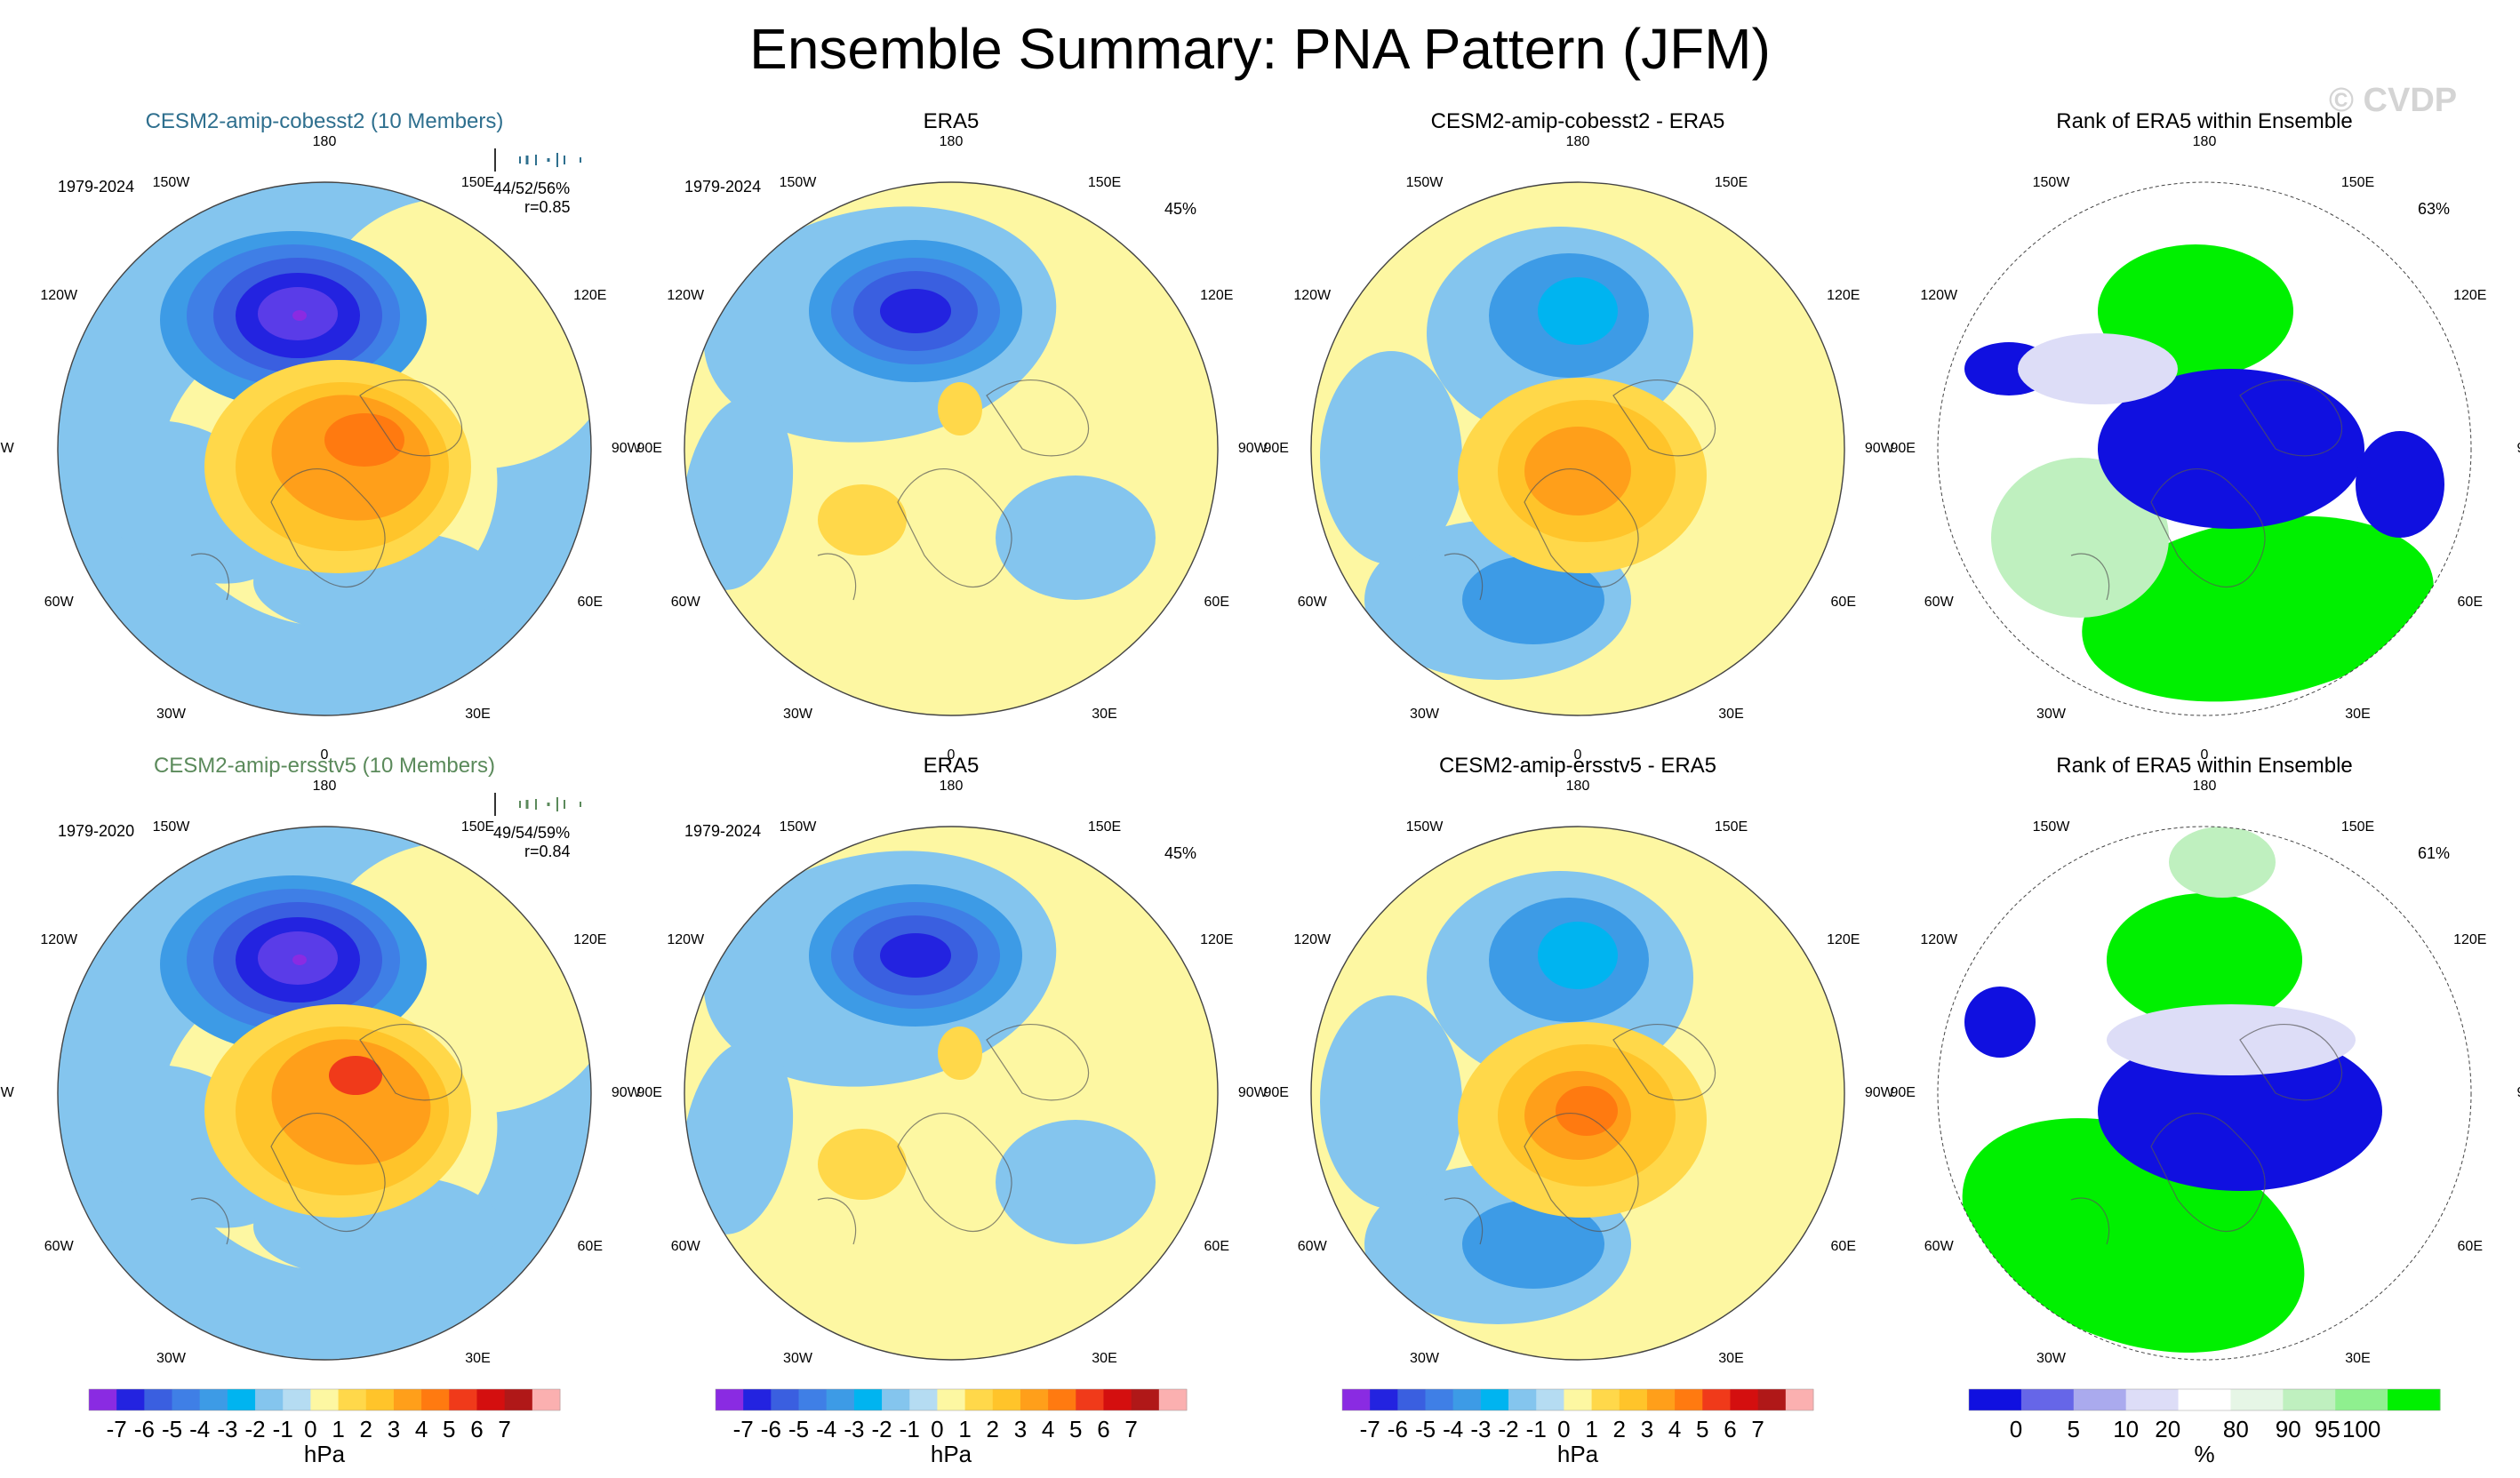 The height and width of the screenshot is (1478, 2520). Describe the element at coordinates (799, 1429) in the screenshot. I see `colorbar-tick--5: -5` at that location.